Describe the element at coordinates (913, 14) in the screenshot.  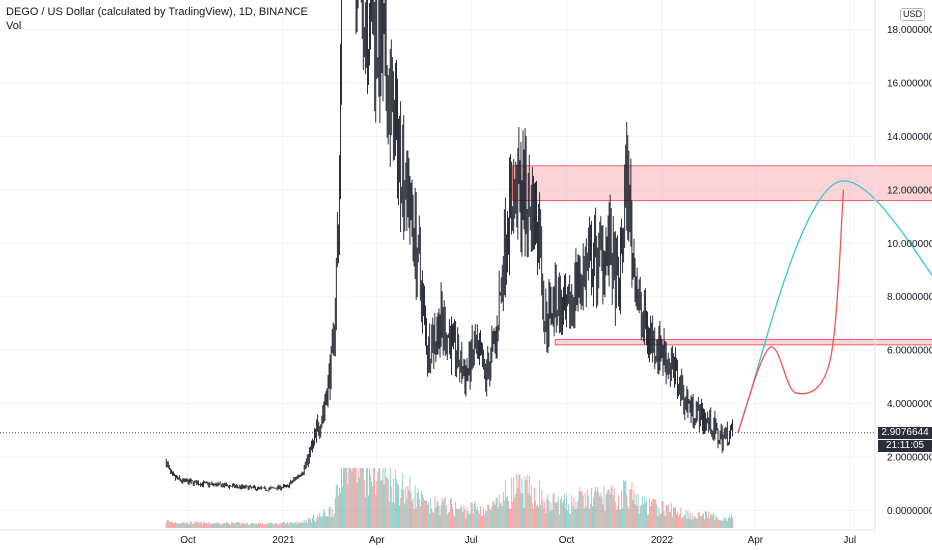
I see `currency-badge: USD` at that location.